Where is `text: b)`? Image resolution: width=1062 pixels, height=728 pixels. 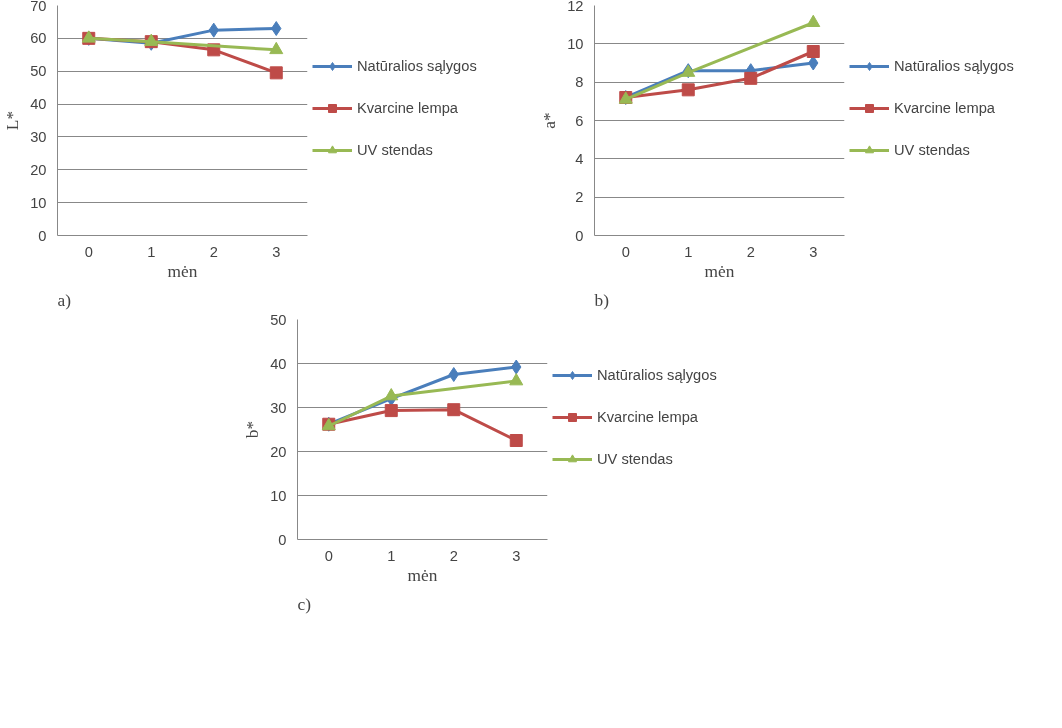 text: b) is located at coordinates (602, 300).